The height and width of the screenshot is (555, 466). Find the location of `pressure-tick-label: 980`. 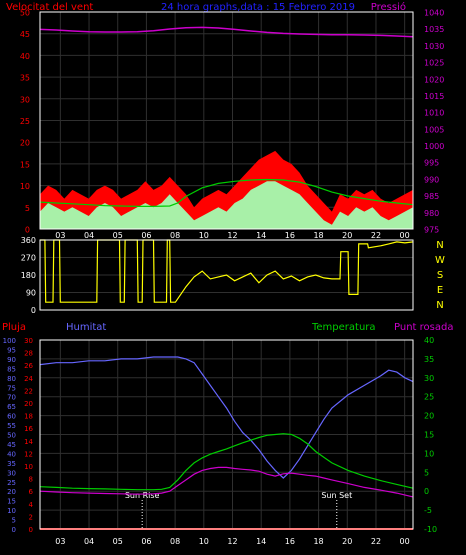

pressure-tick-label: 980 is located at coordinates (431, 213).